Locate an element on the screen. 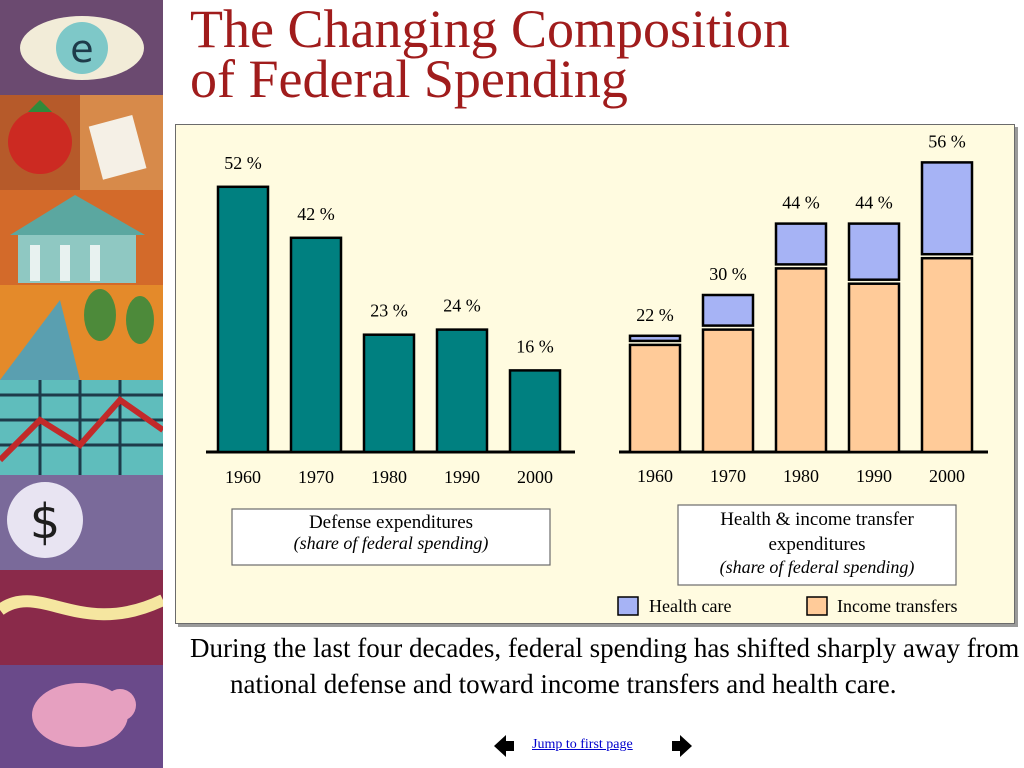  defense-data-label: 52 % is located at coordinates (243, 163).